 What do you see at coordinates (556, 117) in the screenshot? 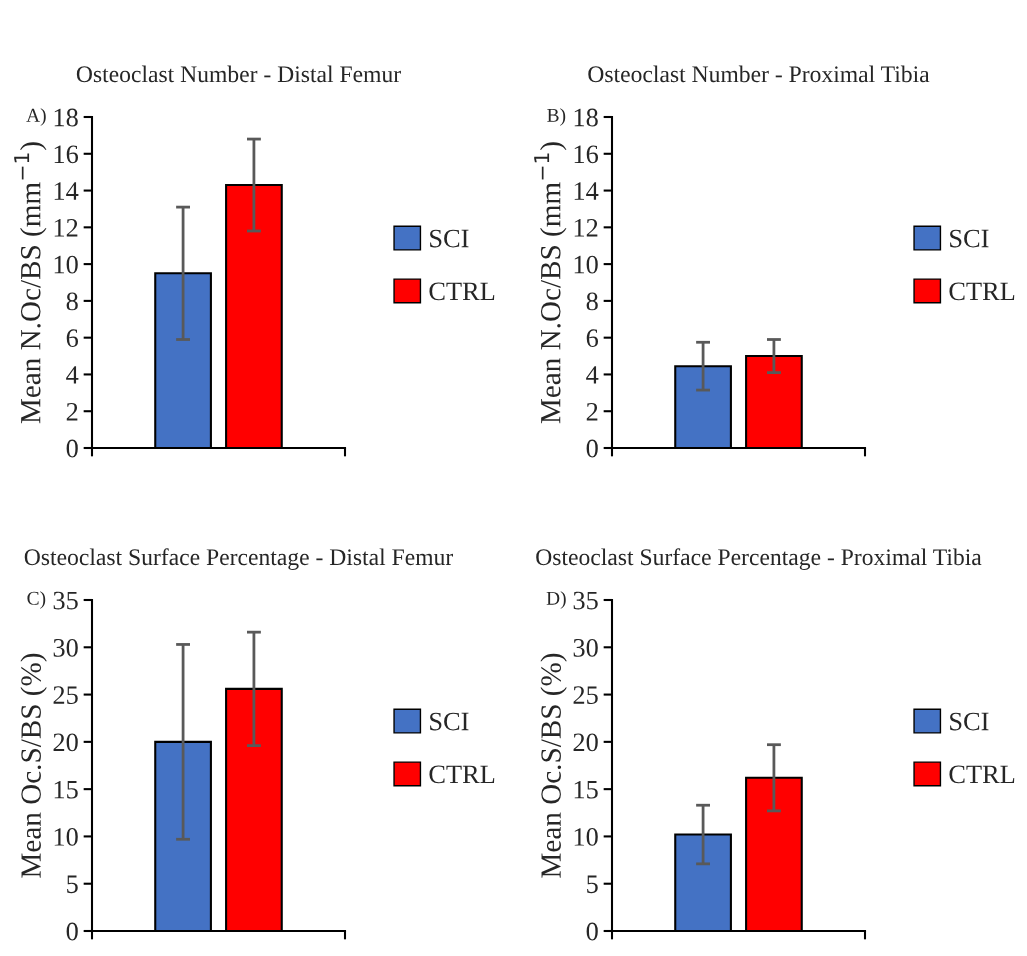
I see `text: B)` at bounding box center [556, 117].